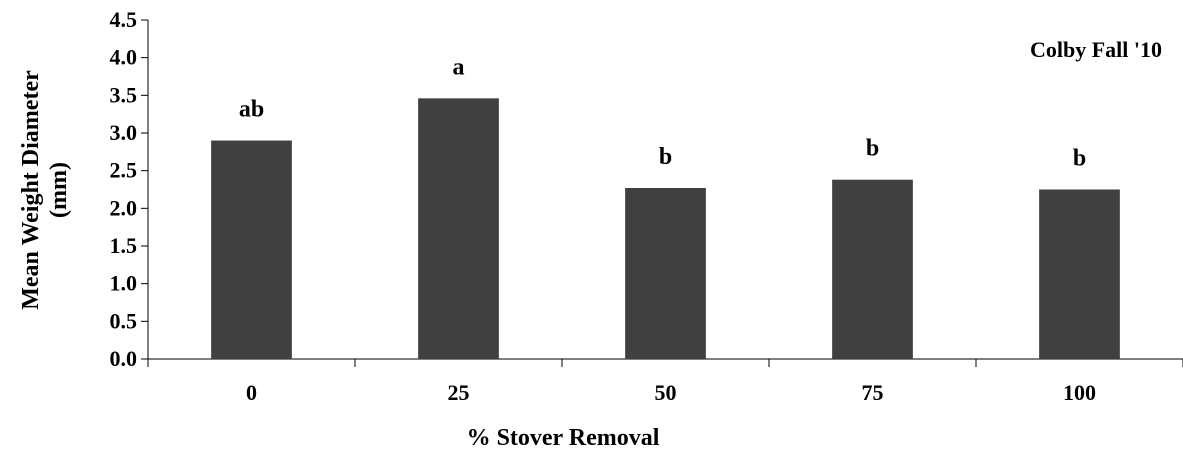 This screenshot has width=1183, height=451. I want to click on y-axis-title-line-2: (mm), so click(59, 190).